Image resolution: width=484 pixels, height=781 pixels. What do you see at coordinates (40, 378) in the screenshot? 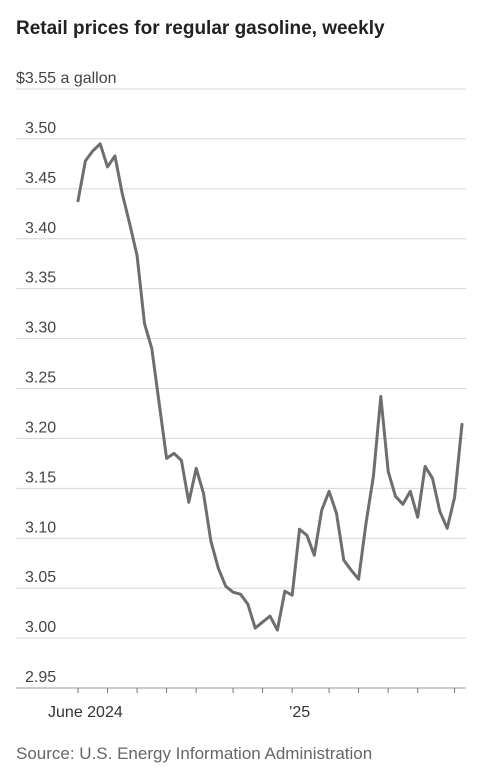
I see `y-tick-label: 3.25` at bounding box center [40, 378].